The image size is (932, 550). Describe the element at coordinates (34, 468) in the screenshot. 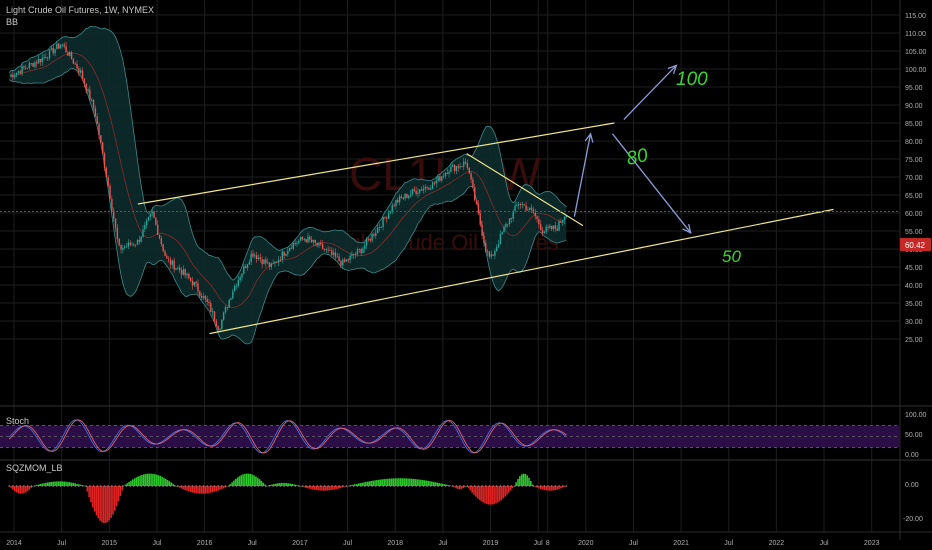

I see `sqzmom-label: SQZMOM_LB` at that location.